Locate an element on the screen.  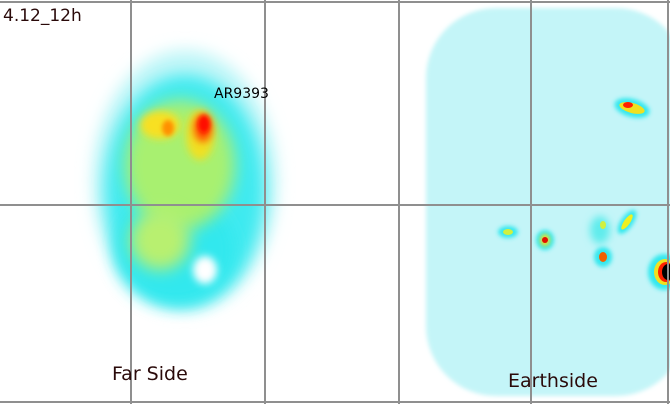
region-label: AR9393 is located at coordinates (241, 94).